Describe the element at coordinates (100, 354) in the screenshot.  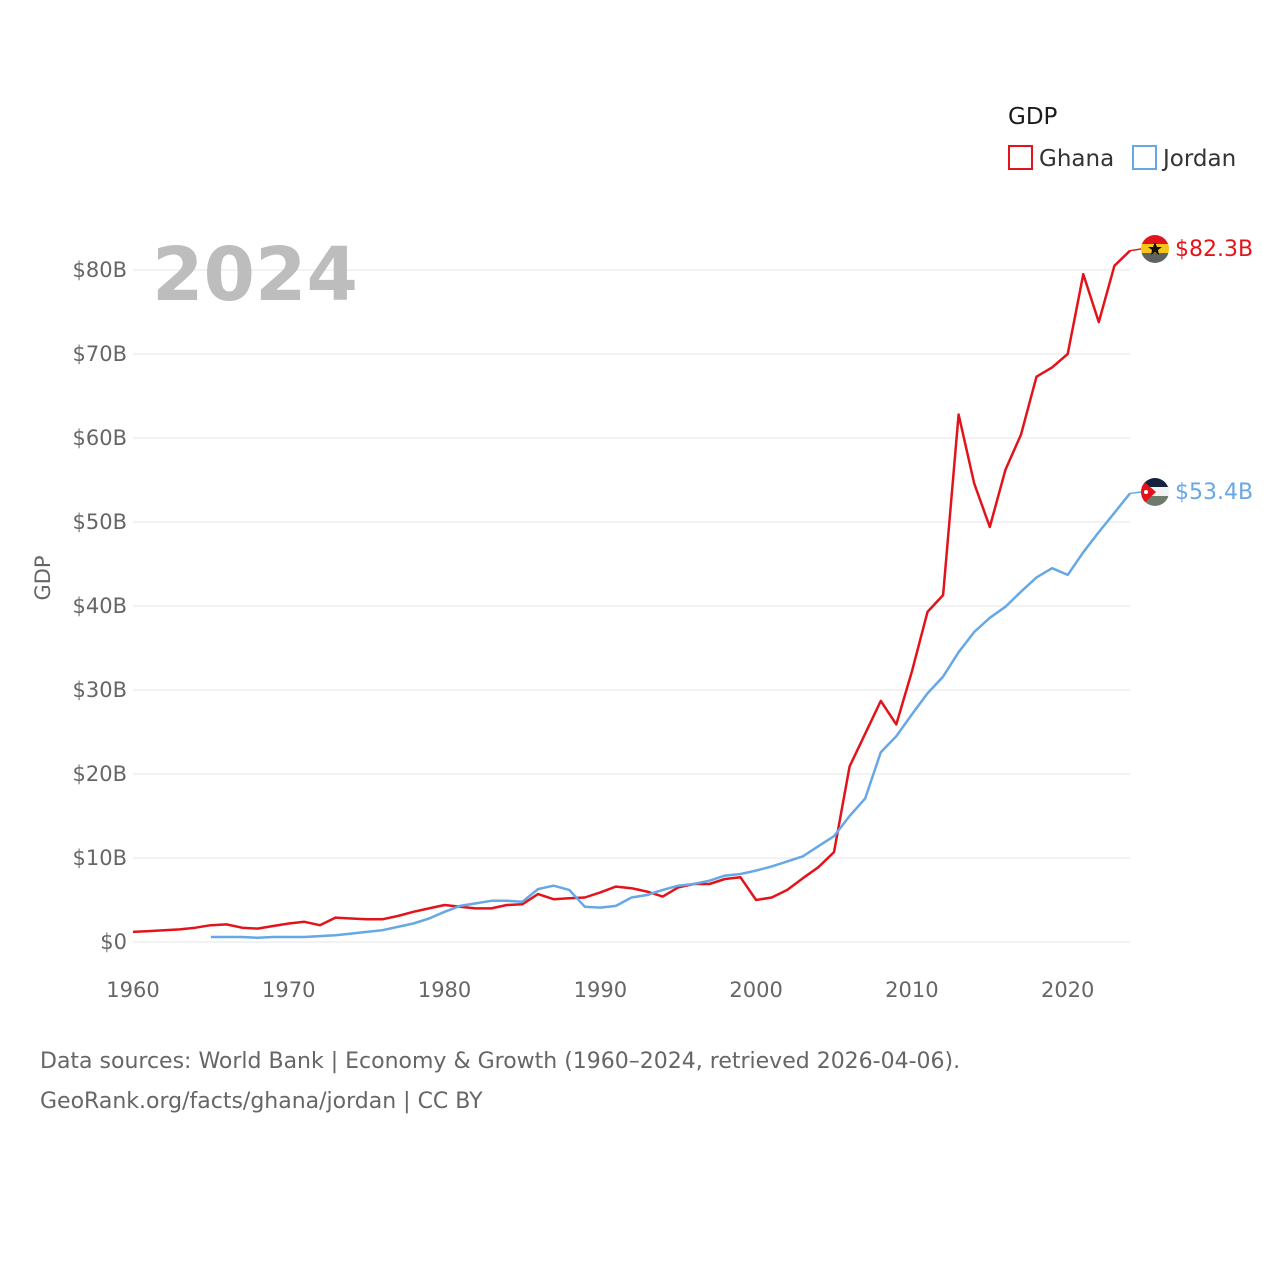
I see `y-tick-label: $70B` at that location.